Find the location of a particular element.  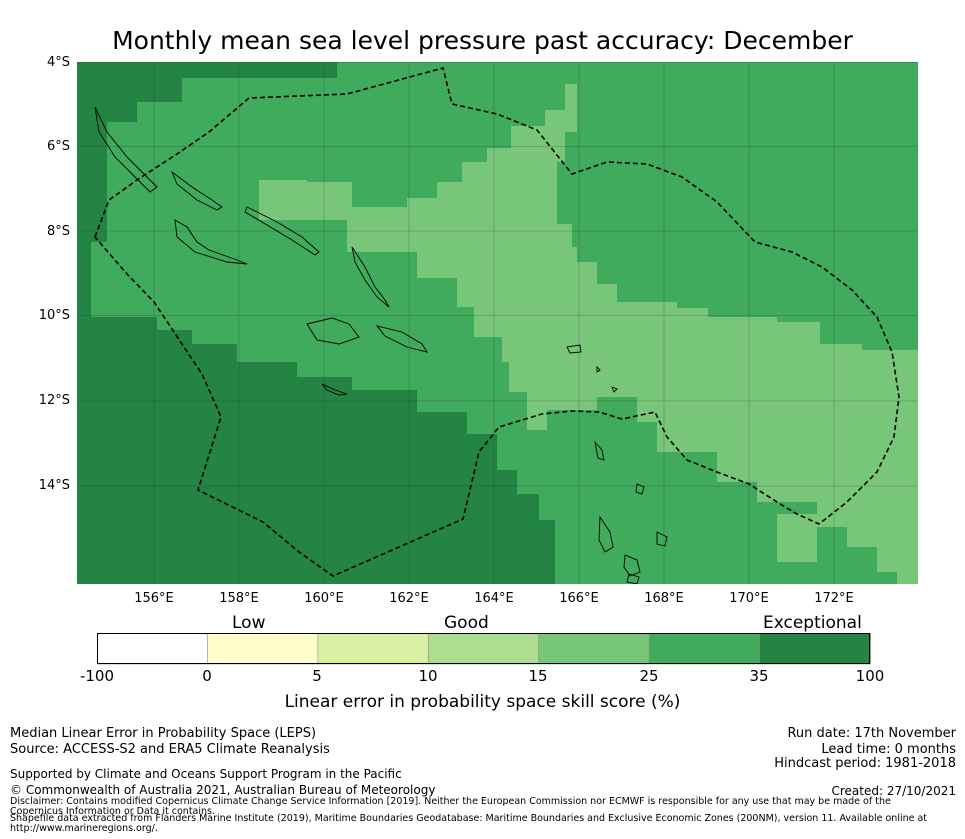

footer-run-date: Run date: 17th November is located at coordinates (871, 733).